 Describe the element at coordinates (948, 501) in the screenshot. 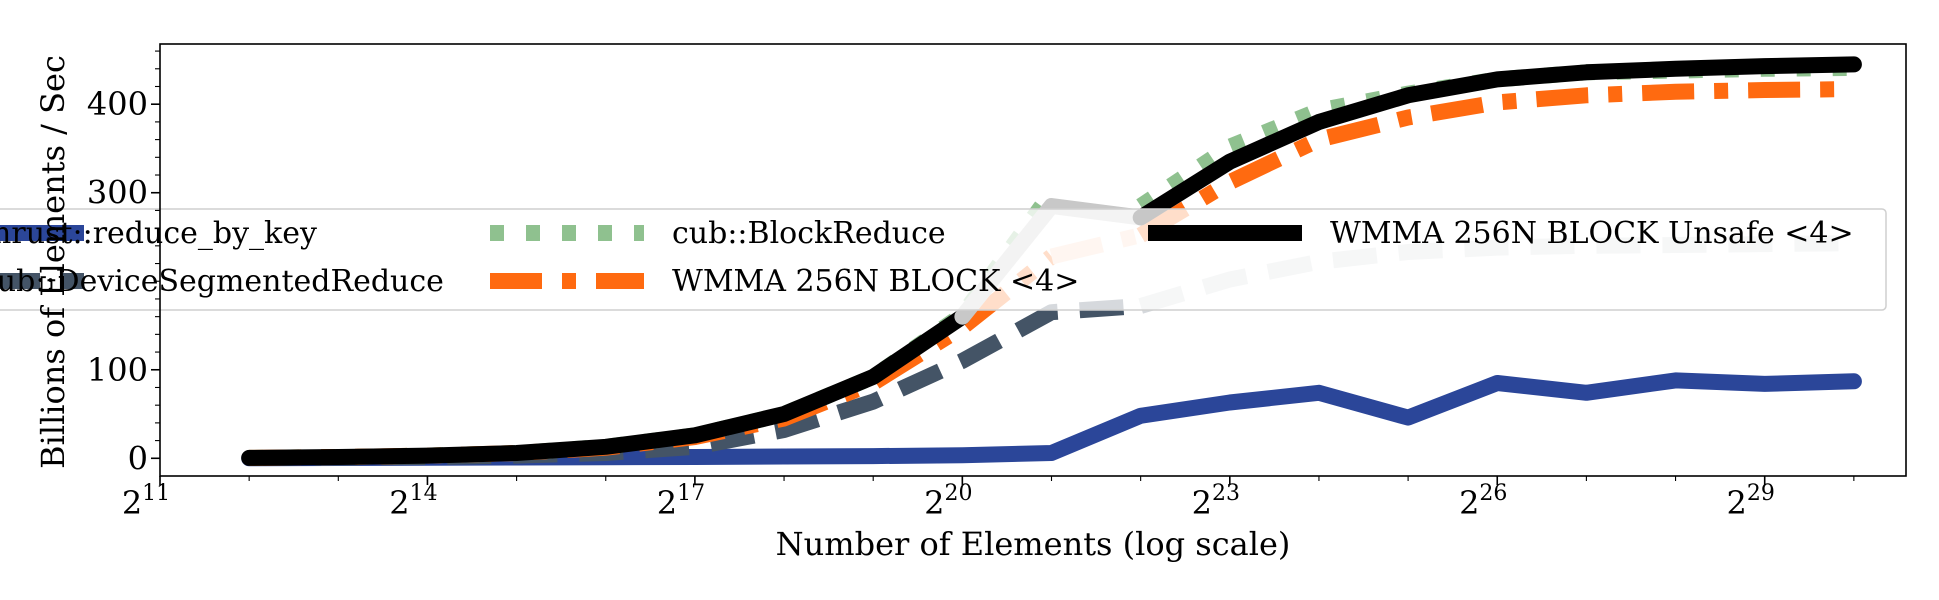

I see `x-tick-label: 220` at that location.